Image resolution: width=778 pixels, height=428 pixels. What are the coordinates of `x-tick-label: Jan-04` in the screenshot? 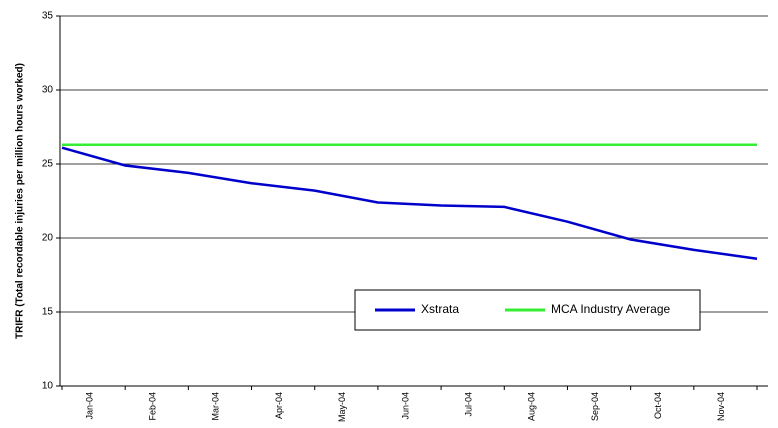 It's located at (89, 406).